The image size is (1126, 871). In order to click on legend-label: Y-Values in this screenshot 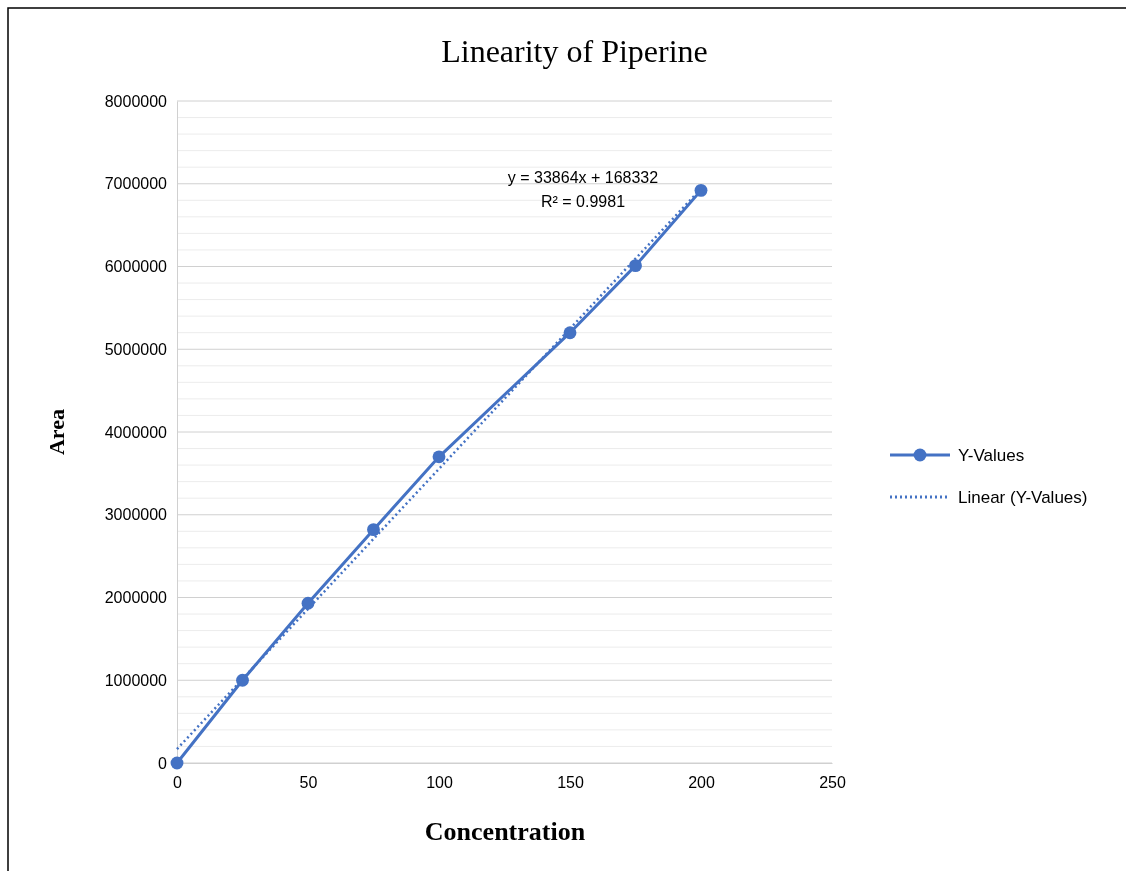, I will do `click(991, 455)`.